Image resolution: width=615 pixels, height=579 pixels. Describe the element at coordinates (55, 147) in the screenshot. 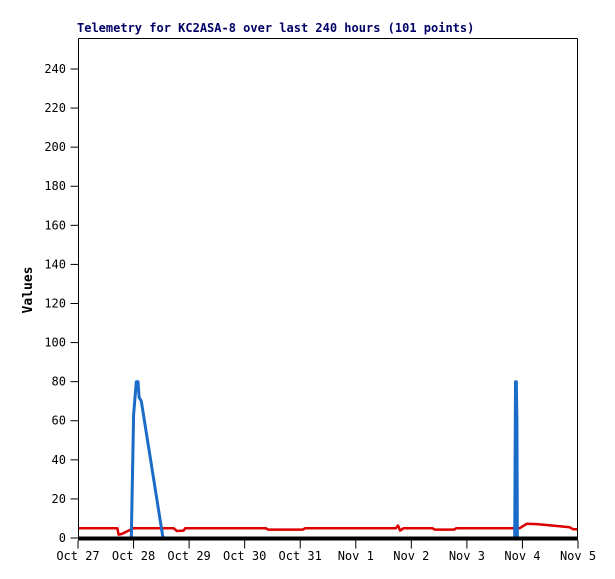

I see `y-tick-label: 200` at that location.